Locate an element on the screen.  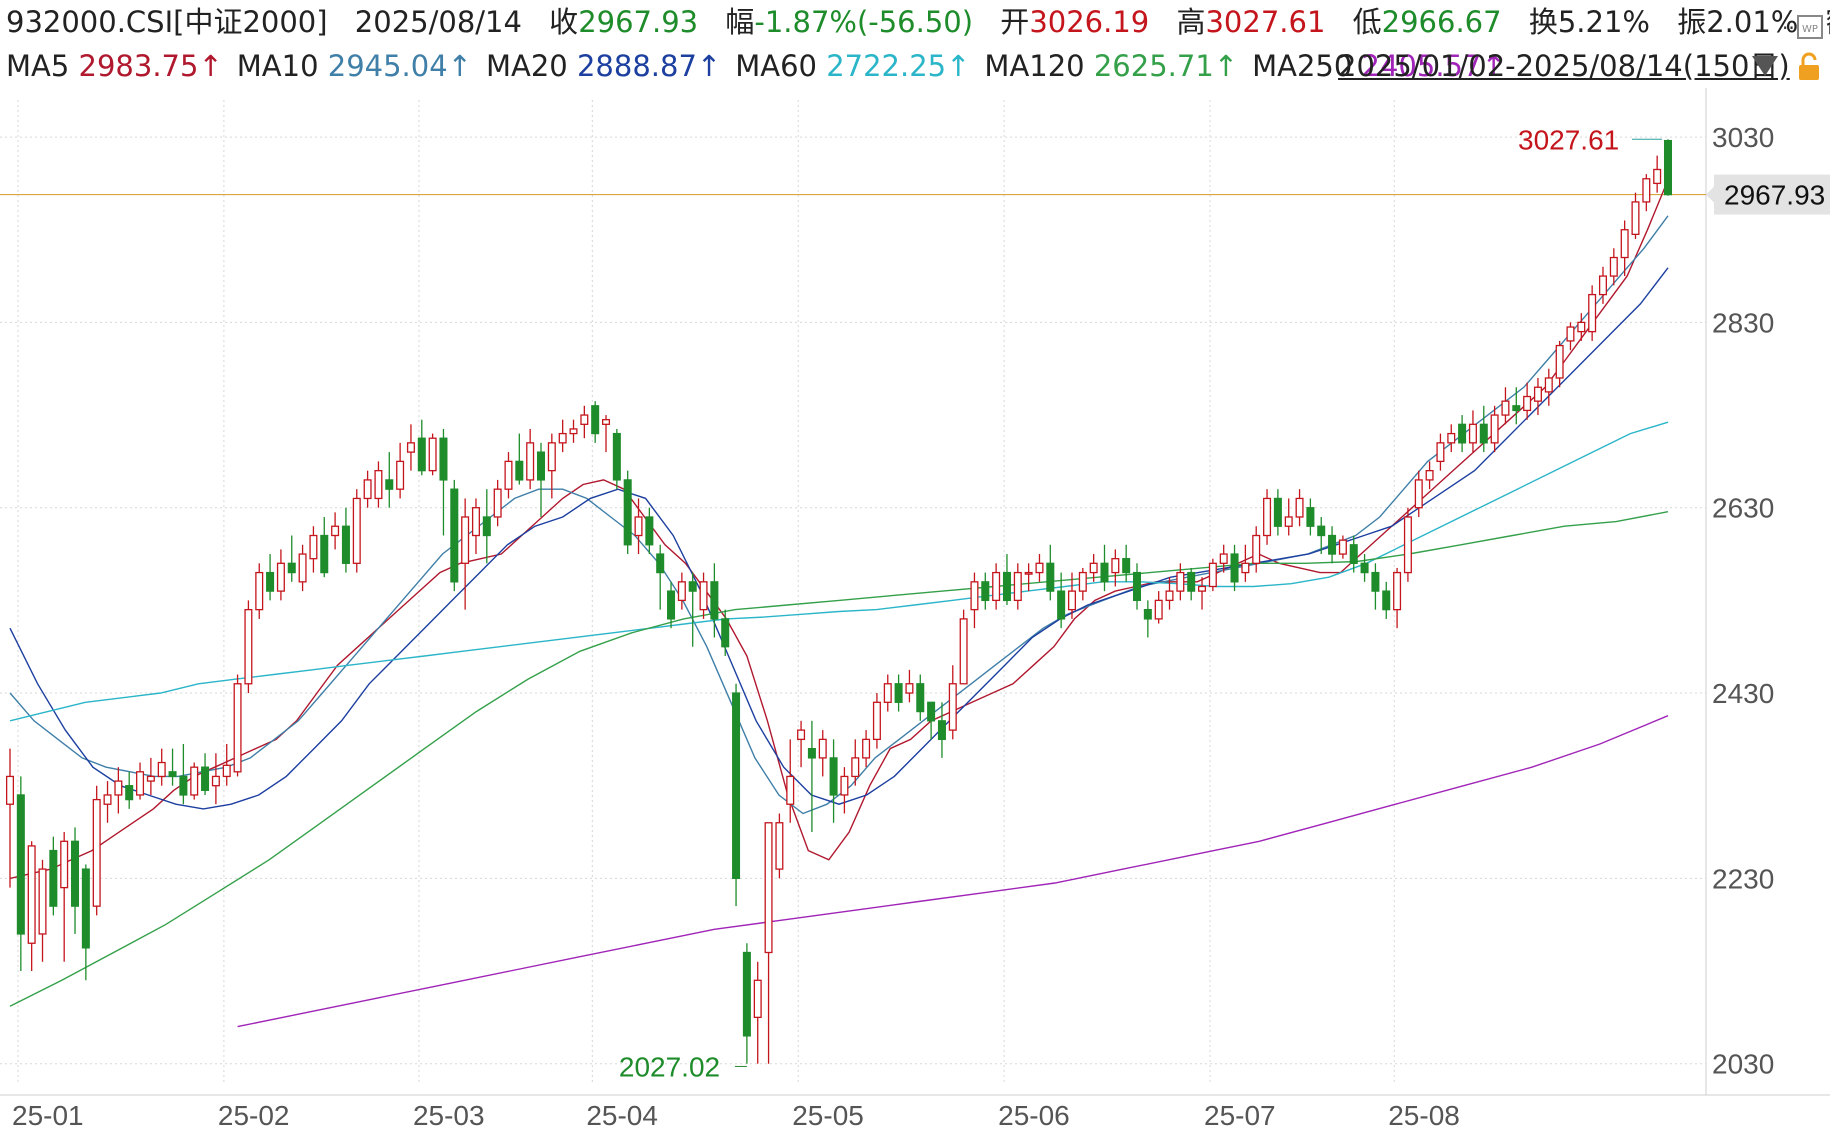
quote-date: 2025/08/14 is located at coordinates (438, 22).